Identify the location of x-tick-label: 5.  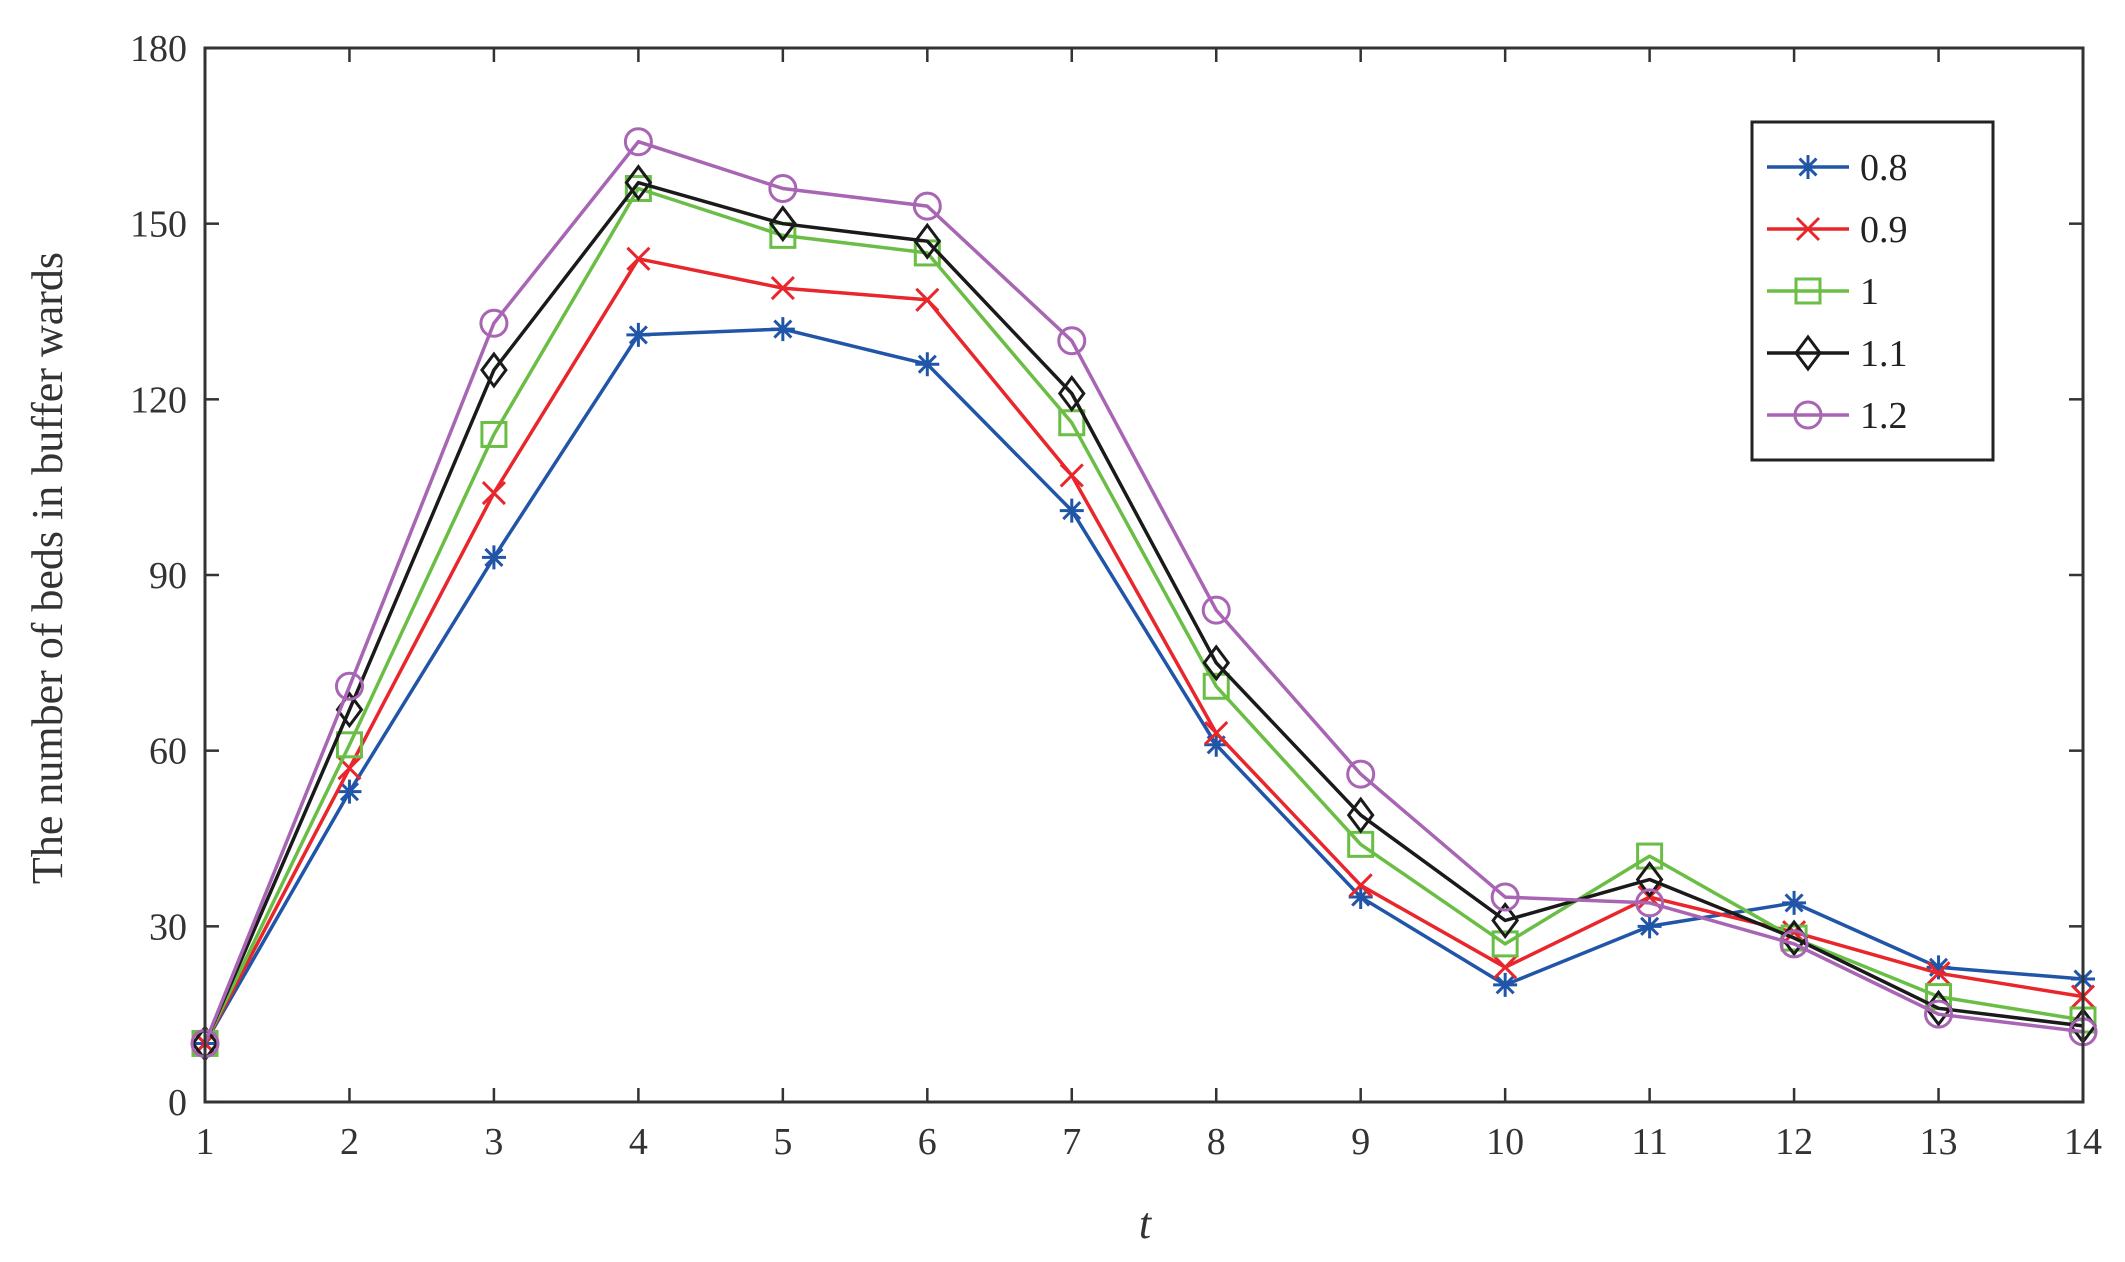
(782, 1142).